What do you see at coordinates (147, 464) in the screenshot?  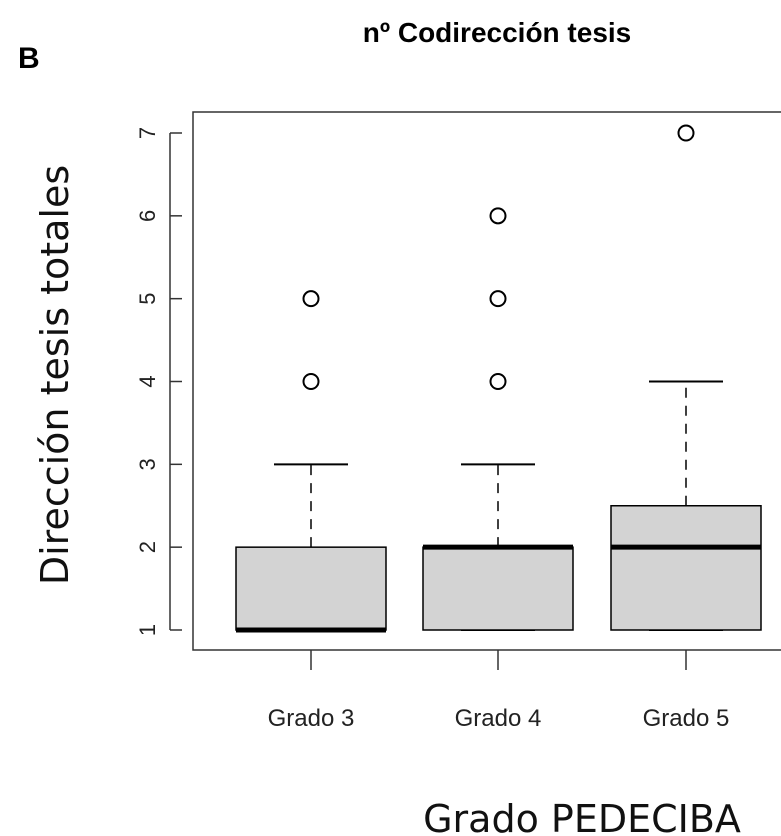 I see `y-tick-label: 3` at bounding box center [147, 464].